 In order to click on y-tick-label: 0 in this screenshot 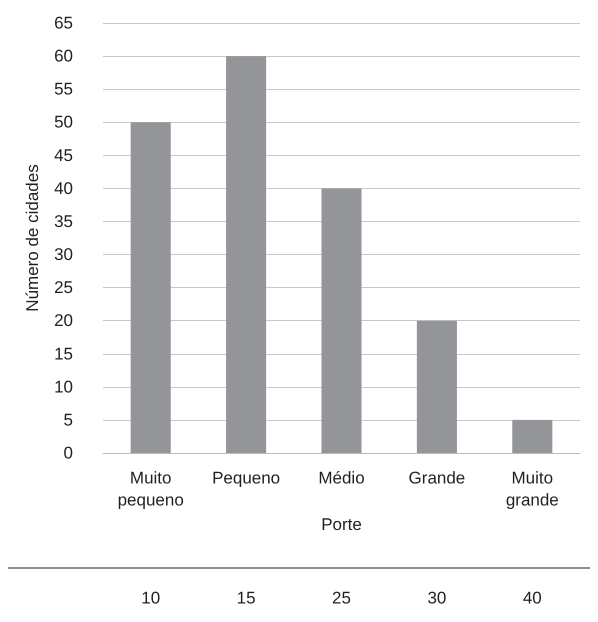, I will do `click(68, 453)`.